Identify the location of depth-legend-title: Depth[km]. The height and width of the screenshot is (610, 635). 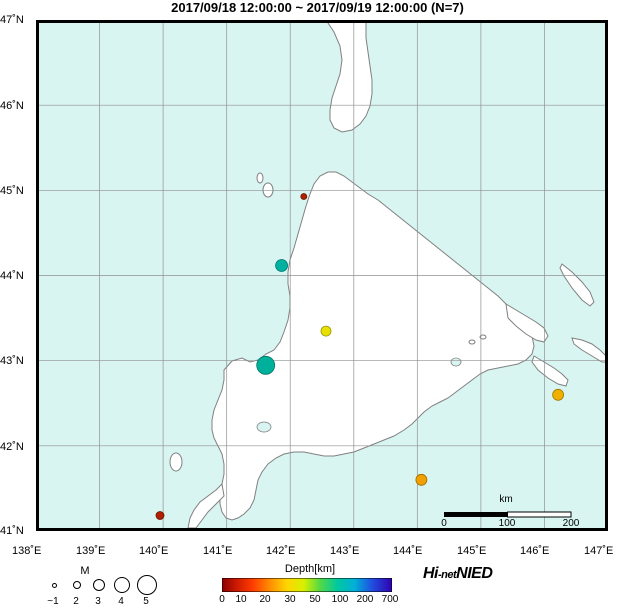
(310, 569).